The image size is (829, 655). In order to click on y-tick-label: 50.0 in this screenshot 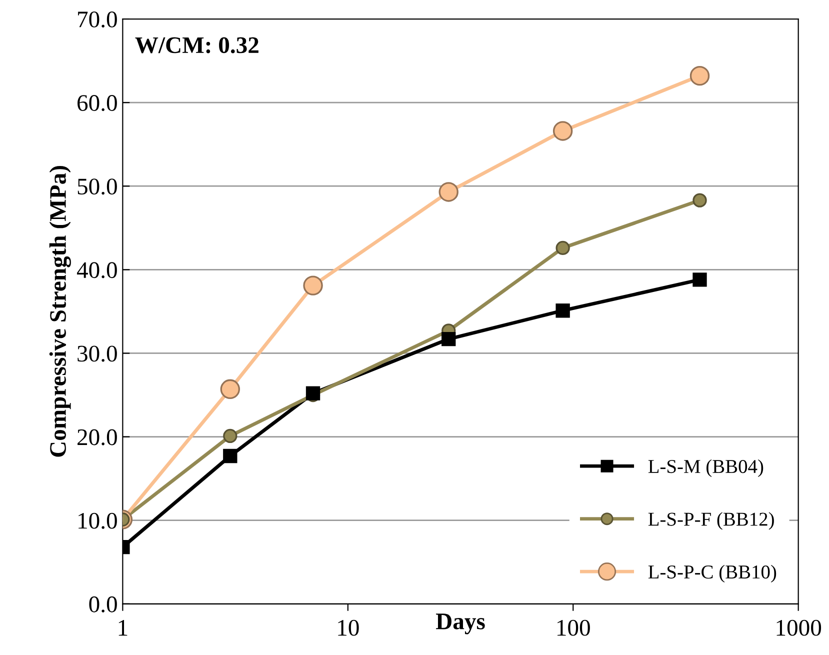, I will do `click(97, 186)`.